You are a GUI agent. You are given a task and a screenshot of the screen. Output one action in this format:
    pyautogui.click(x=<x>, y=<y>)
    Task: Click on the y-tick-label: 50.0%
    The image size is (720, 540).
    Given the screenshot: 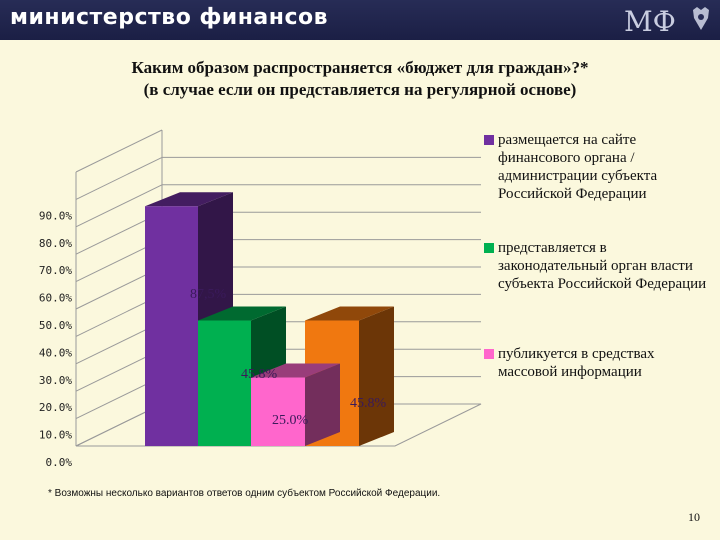 What is the action you would take?
    pyautogui.click(x=55, y=325)
    